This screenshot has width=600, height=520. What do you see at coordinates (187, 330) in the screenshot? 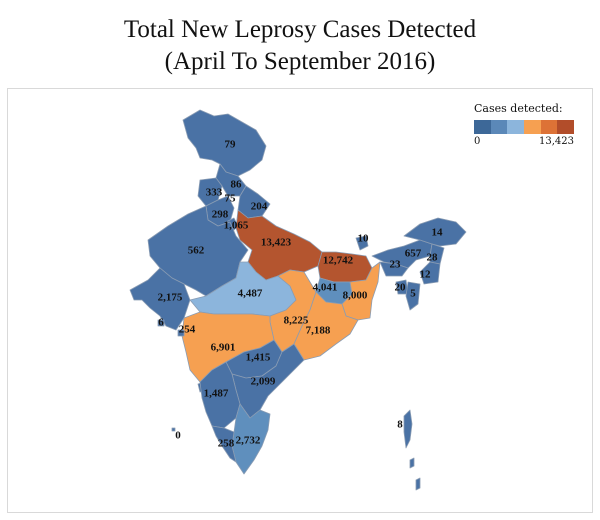
I see `label-254: 254` at bounding box center [187, 330].